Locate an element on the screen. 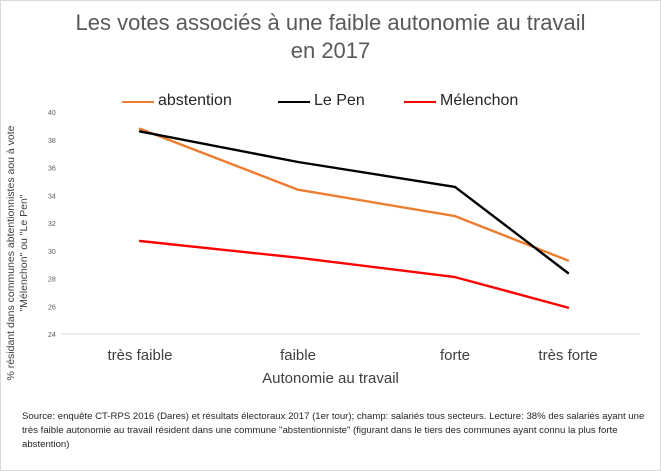 This screenshot has width=661, height=471. chart-title-line2: en 2017 is located at coordinates (330, 50).